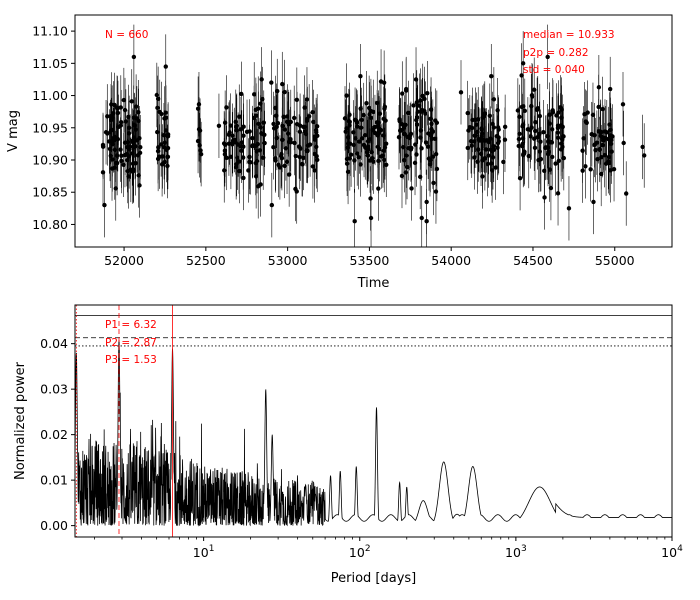 Image resolution: width=700 pixels, height=600 pixels. I want to click on x-tick-label: 52500, so click(206, 260).